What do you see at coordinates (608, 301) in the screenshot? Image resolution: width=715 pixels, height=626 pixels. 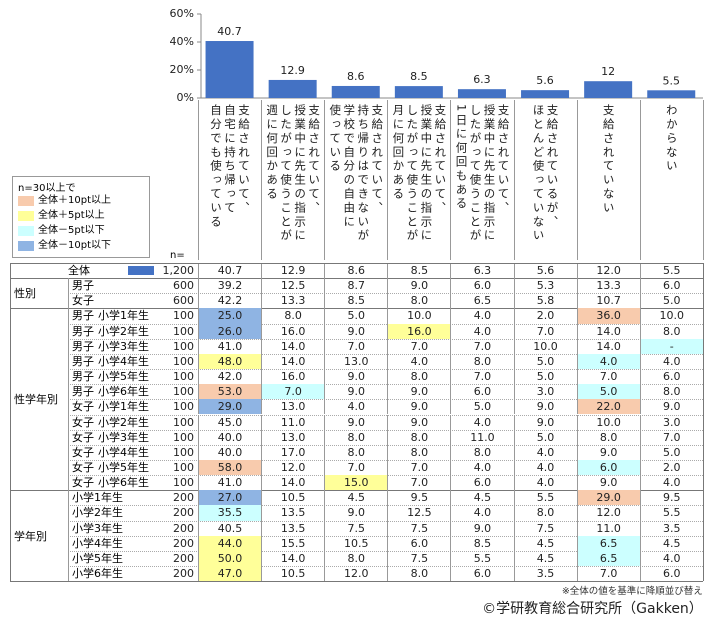 I see `table-cell: 10.7` at bounding box center [608, 301].